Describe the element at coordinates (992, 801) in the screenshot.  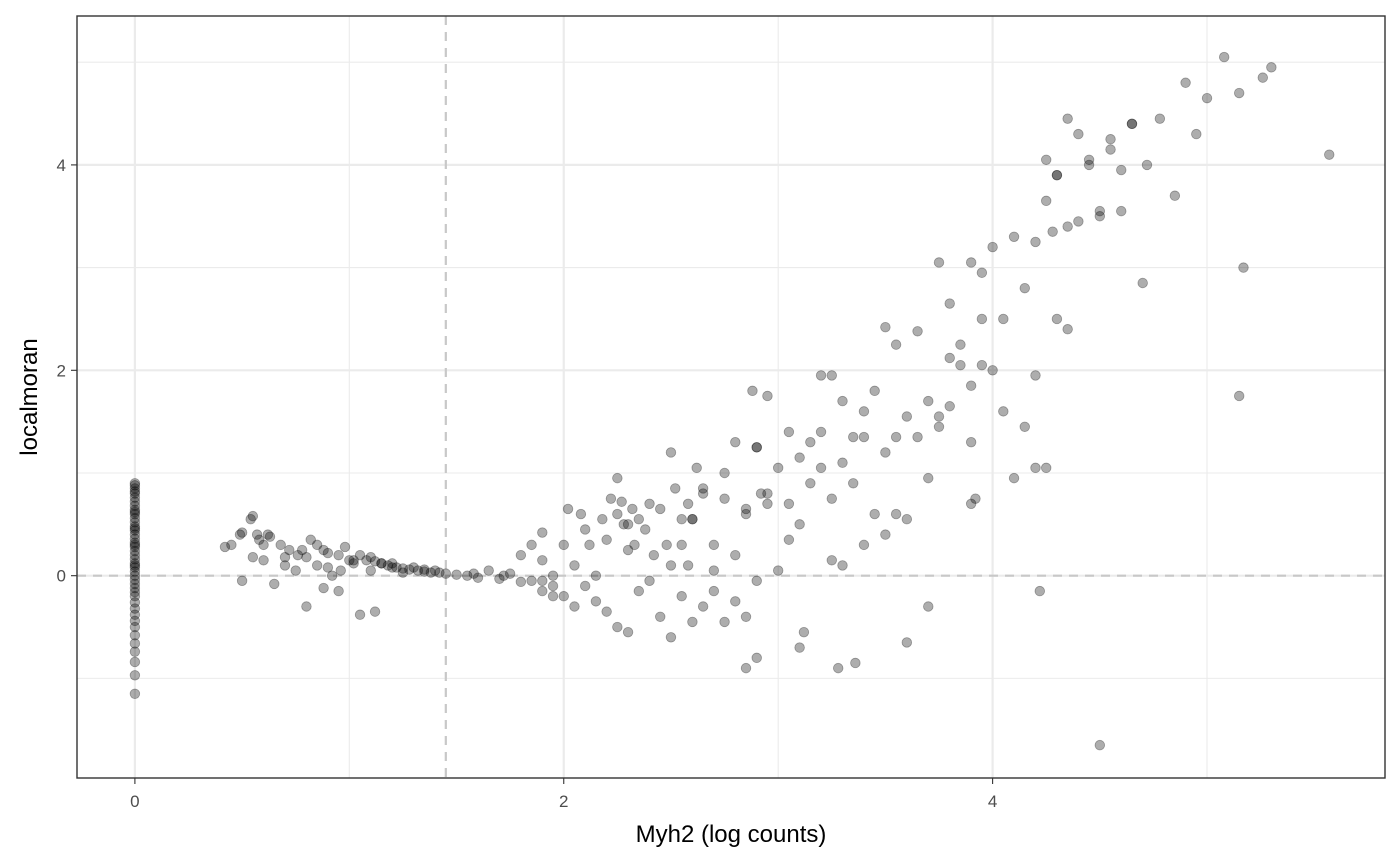
I see `x-tick-label: 4` at that location.